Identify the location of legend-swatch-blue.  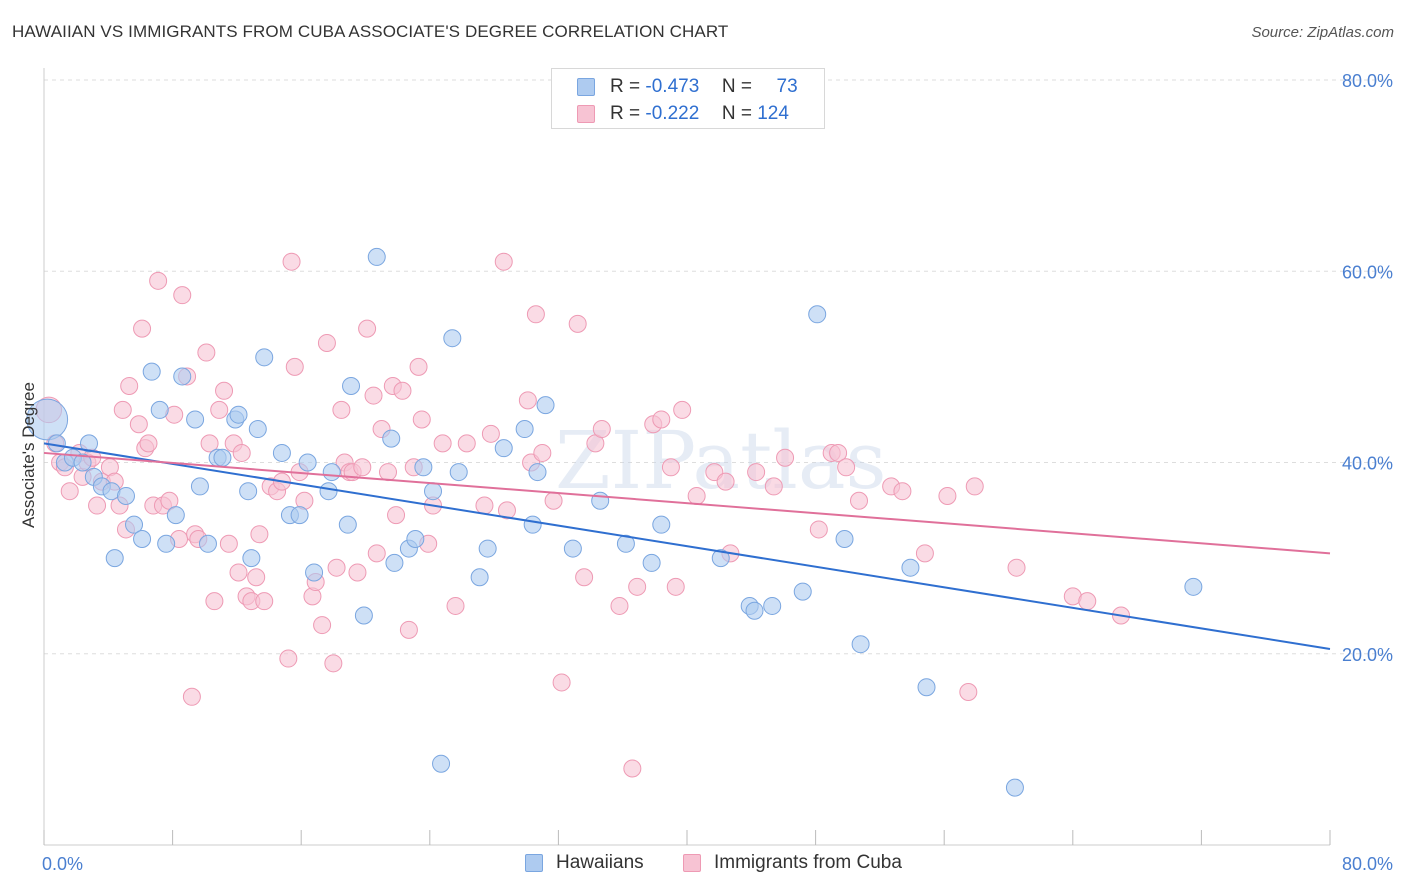
(586, 87).